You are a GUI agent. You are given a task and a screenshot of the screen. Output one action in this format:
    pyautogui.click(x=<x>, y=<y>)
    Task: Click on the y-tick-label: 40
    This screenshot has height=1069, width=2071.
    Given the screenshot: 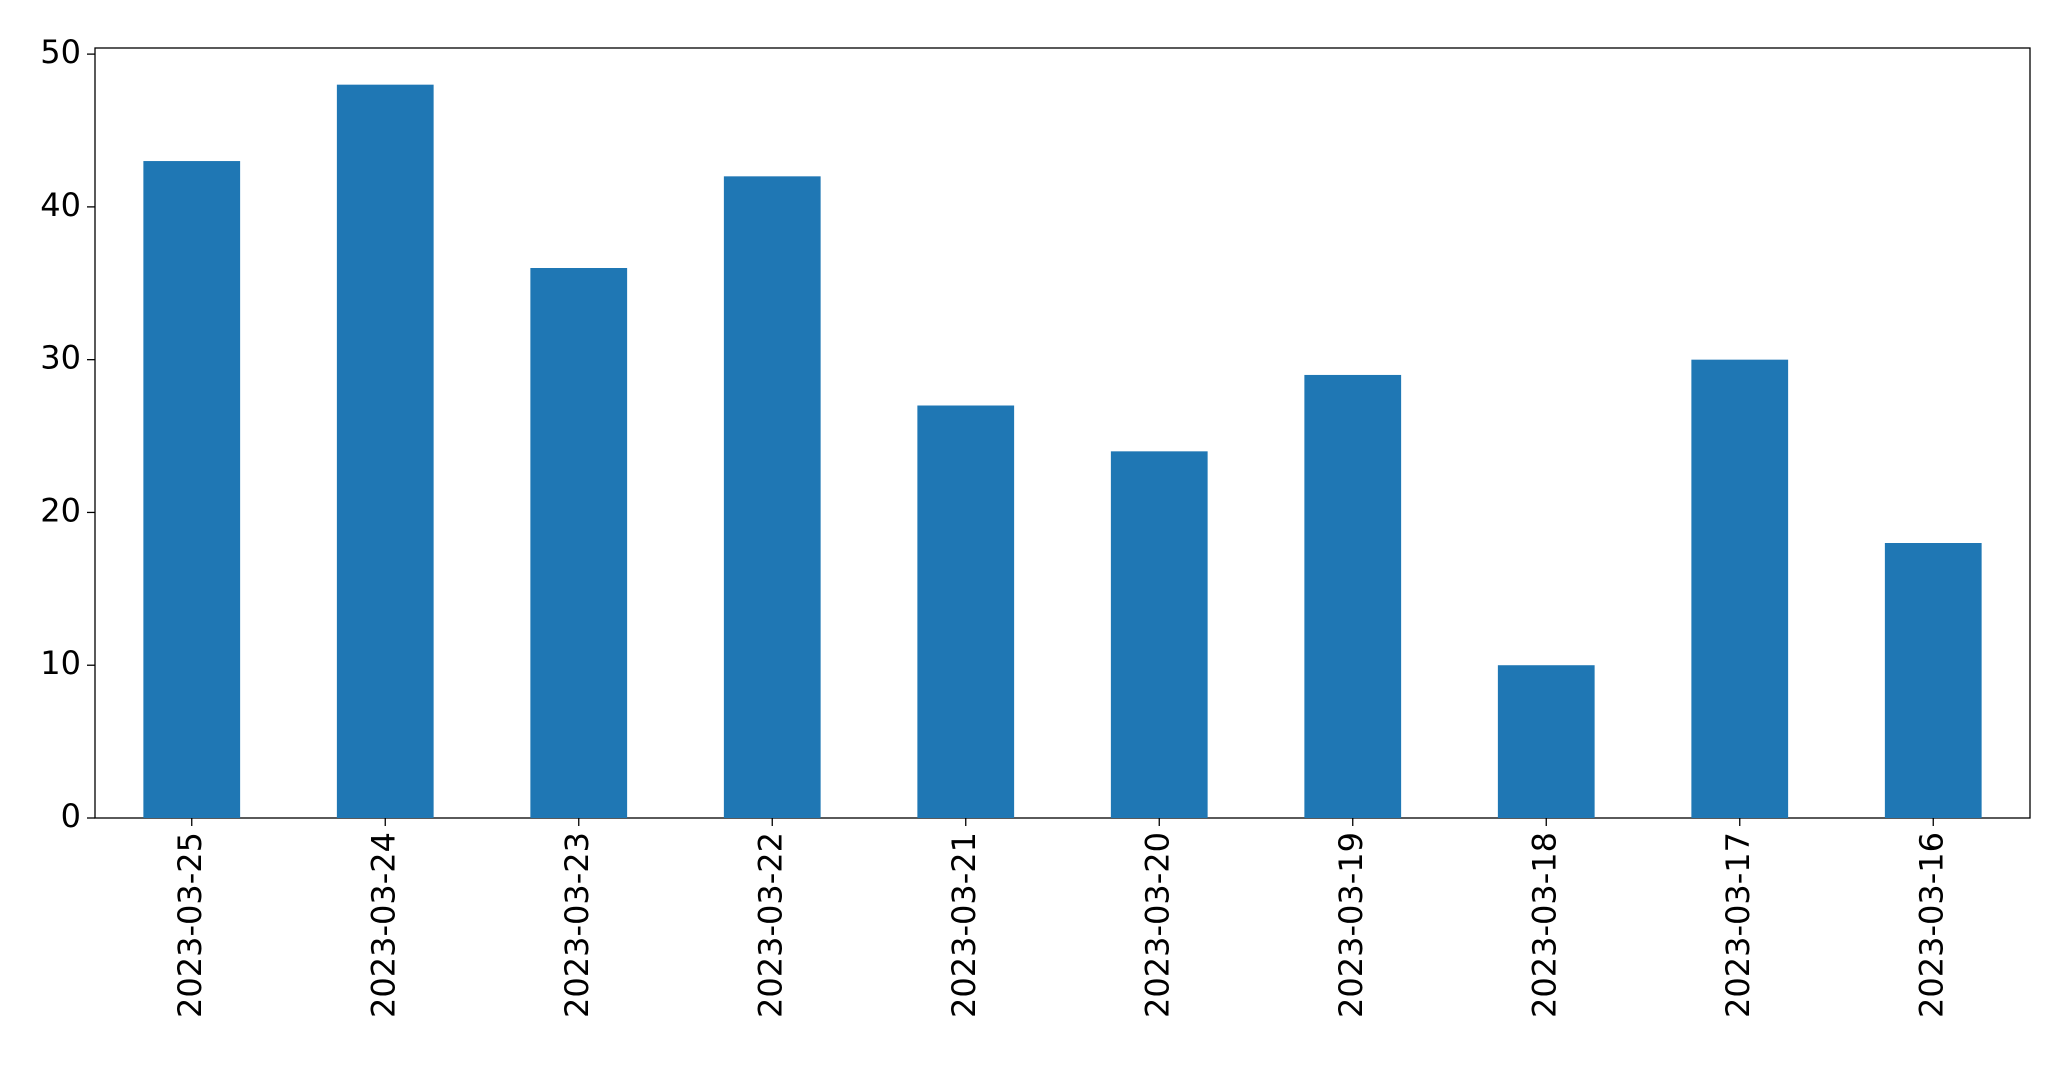 What is the action you would take?
    pyautogui.click(x=60, y=205)
    